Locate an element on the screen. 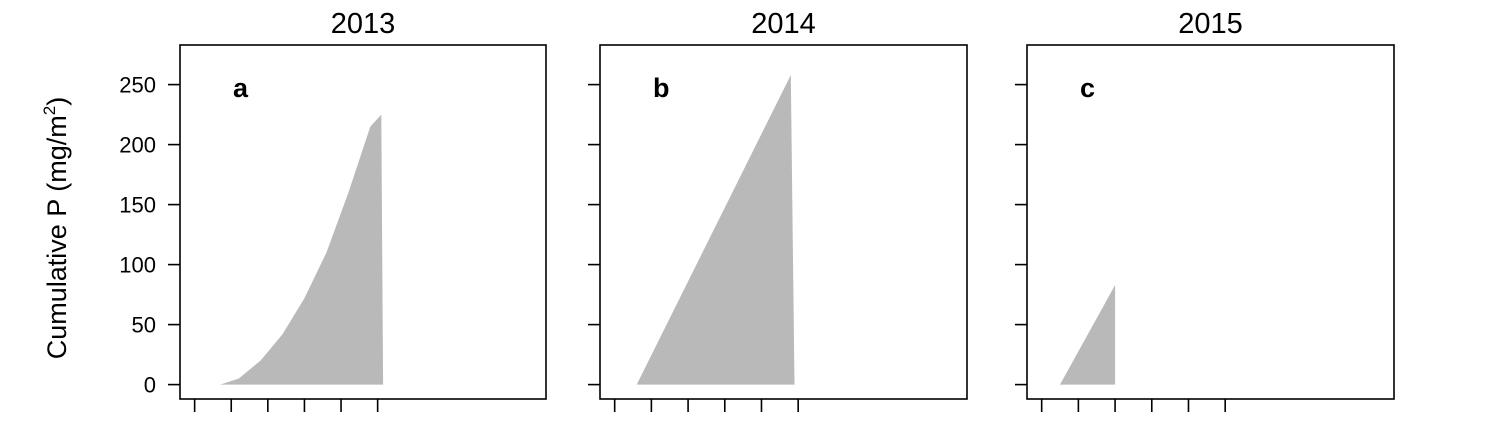 The height and width of the screenshot is (422, 1493). panel-title: 2014 is located at coordinates (783, 24).